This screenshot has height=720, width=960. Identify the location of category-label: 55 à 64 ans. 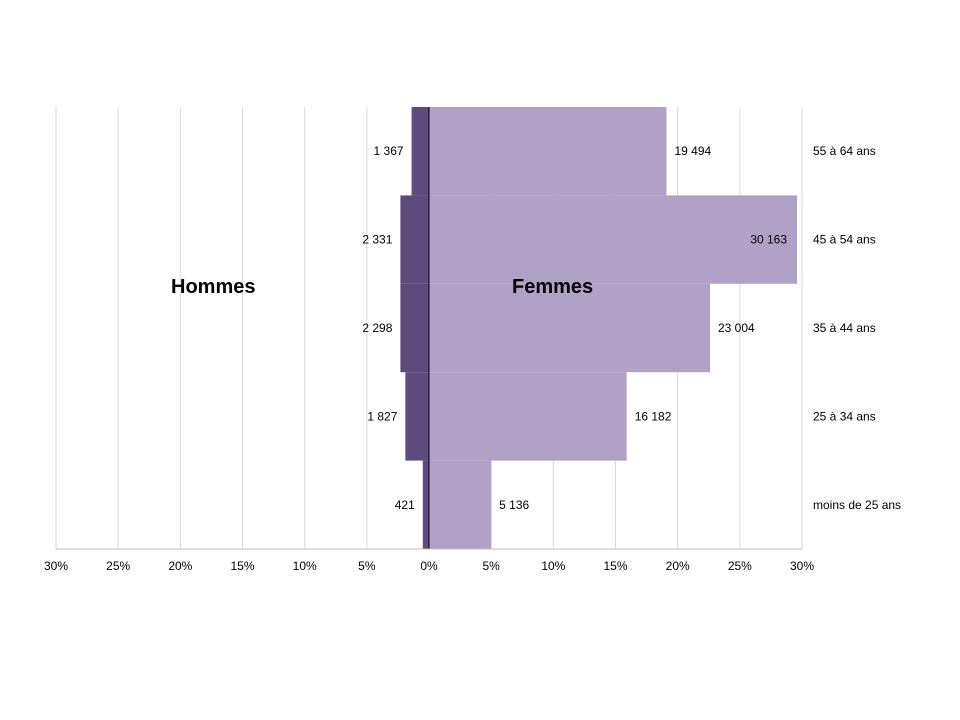
(844, 151).